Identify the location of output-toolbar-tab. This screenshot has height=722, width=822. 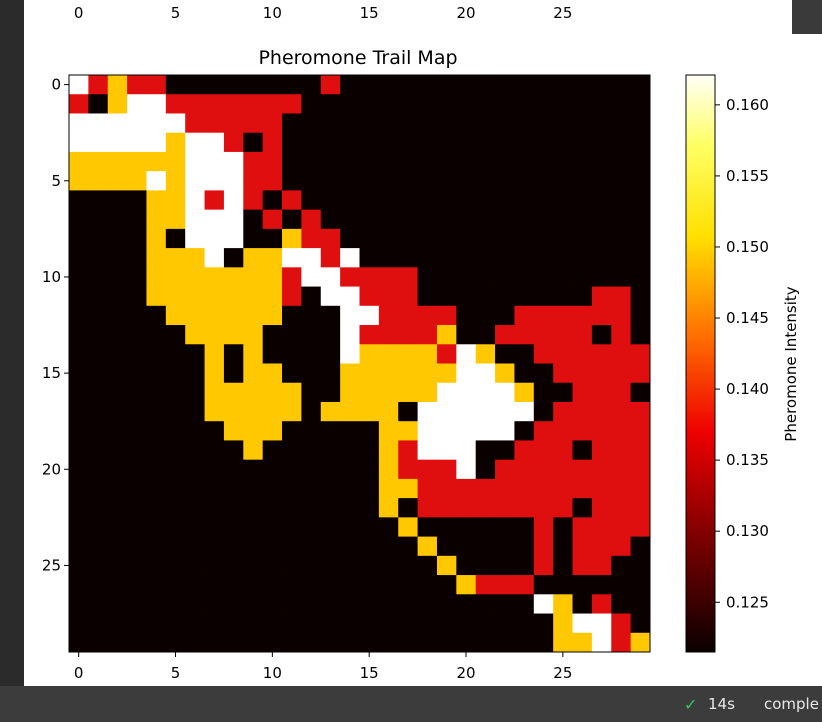
(807, 17).